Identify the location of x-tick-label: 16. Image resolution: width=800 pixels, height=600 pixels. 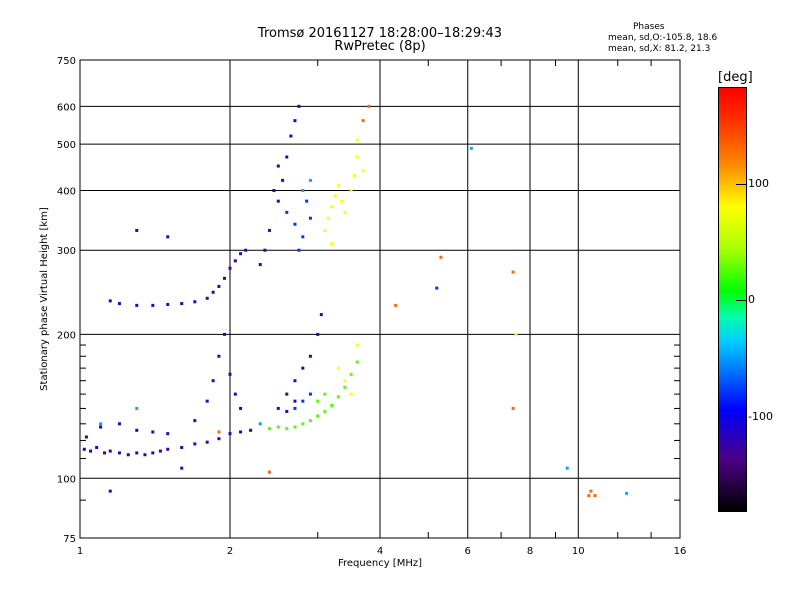
(680, 551).